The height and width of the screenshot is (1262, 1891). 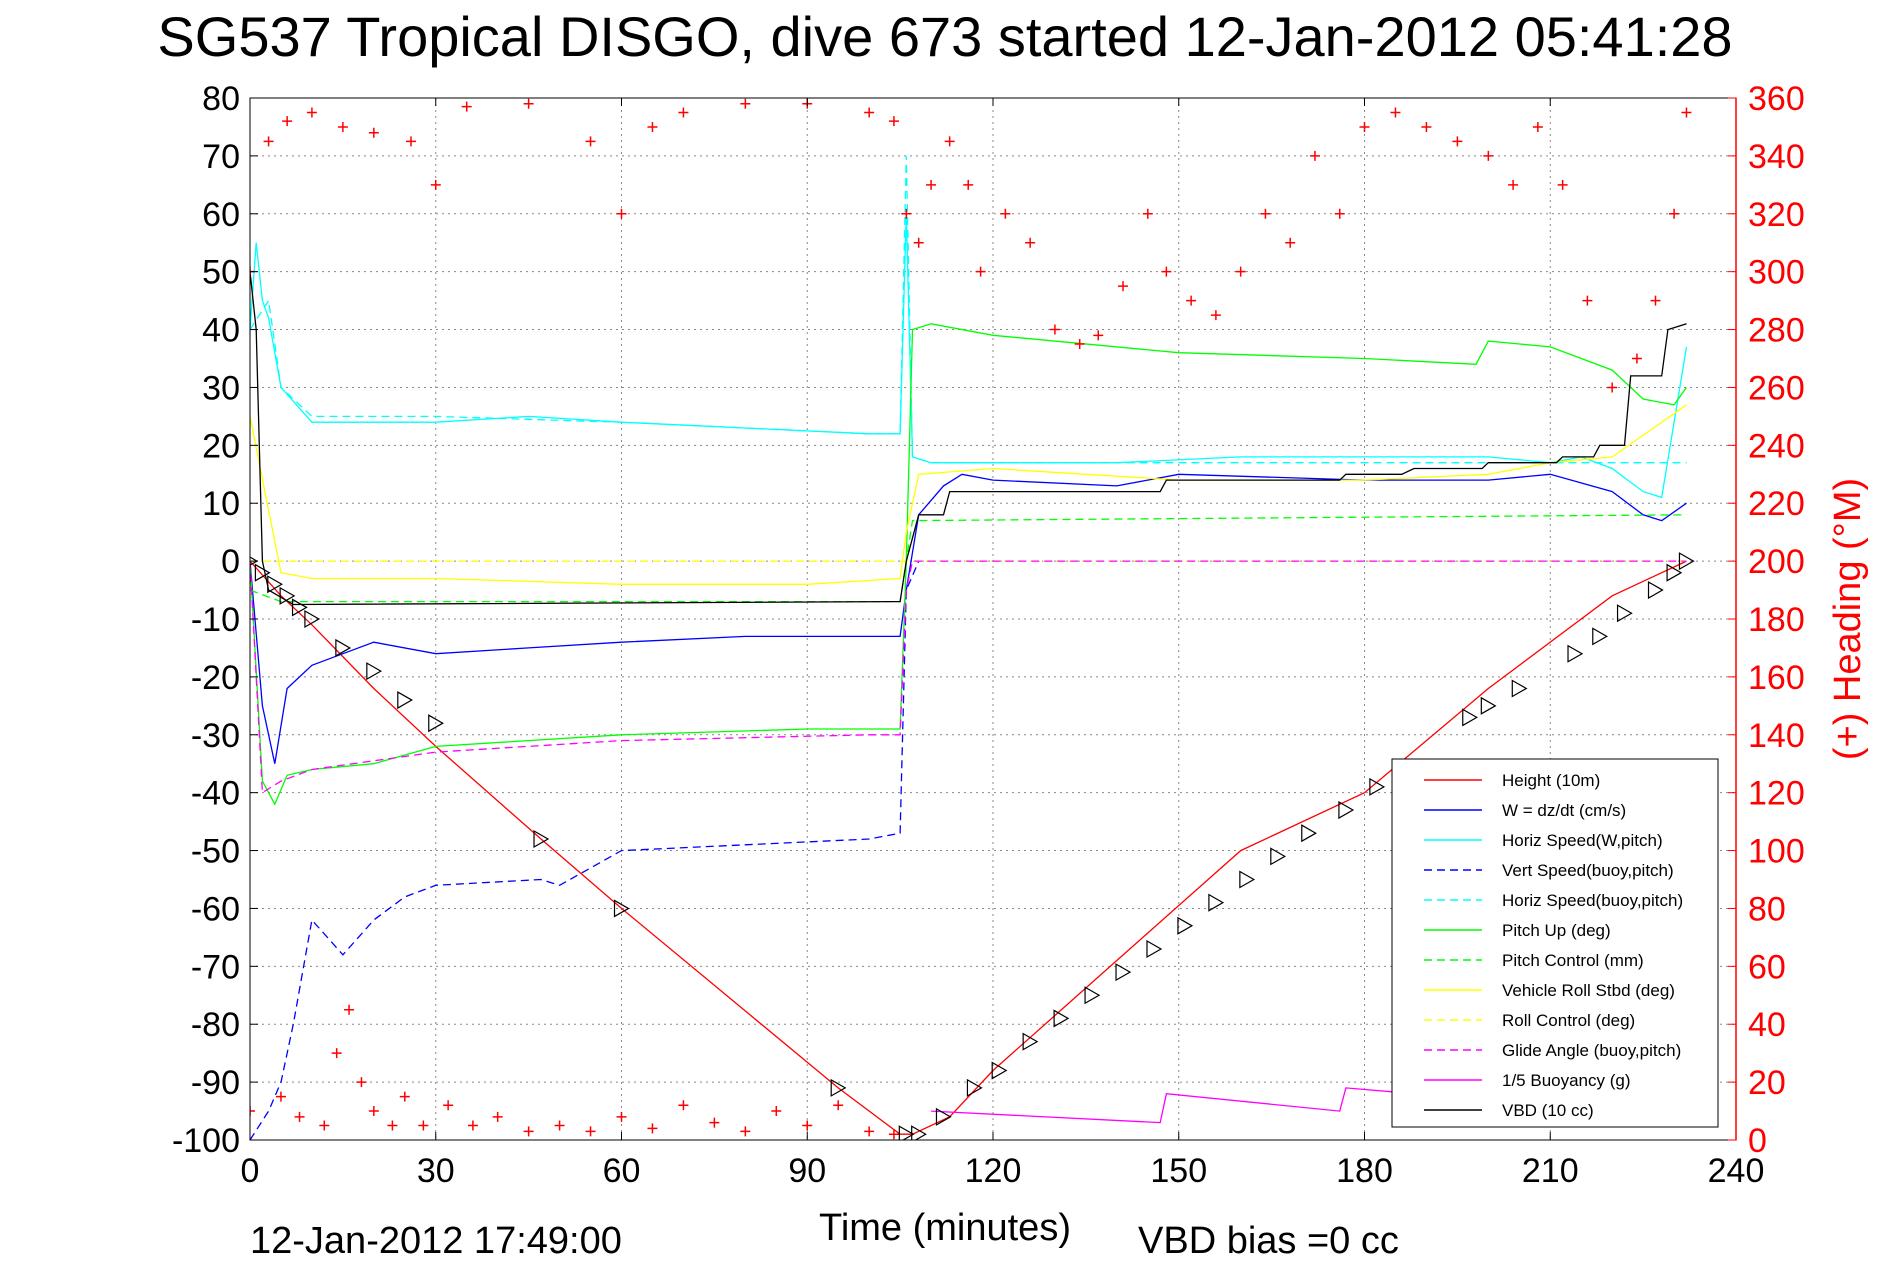 I want to click on y-tick-label: 0, so click(x=230, y=562).